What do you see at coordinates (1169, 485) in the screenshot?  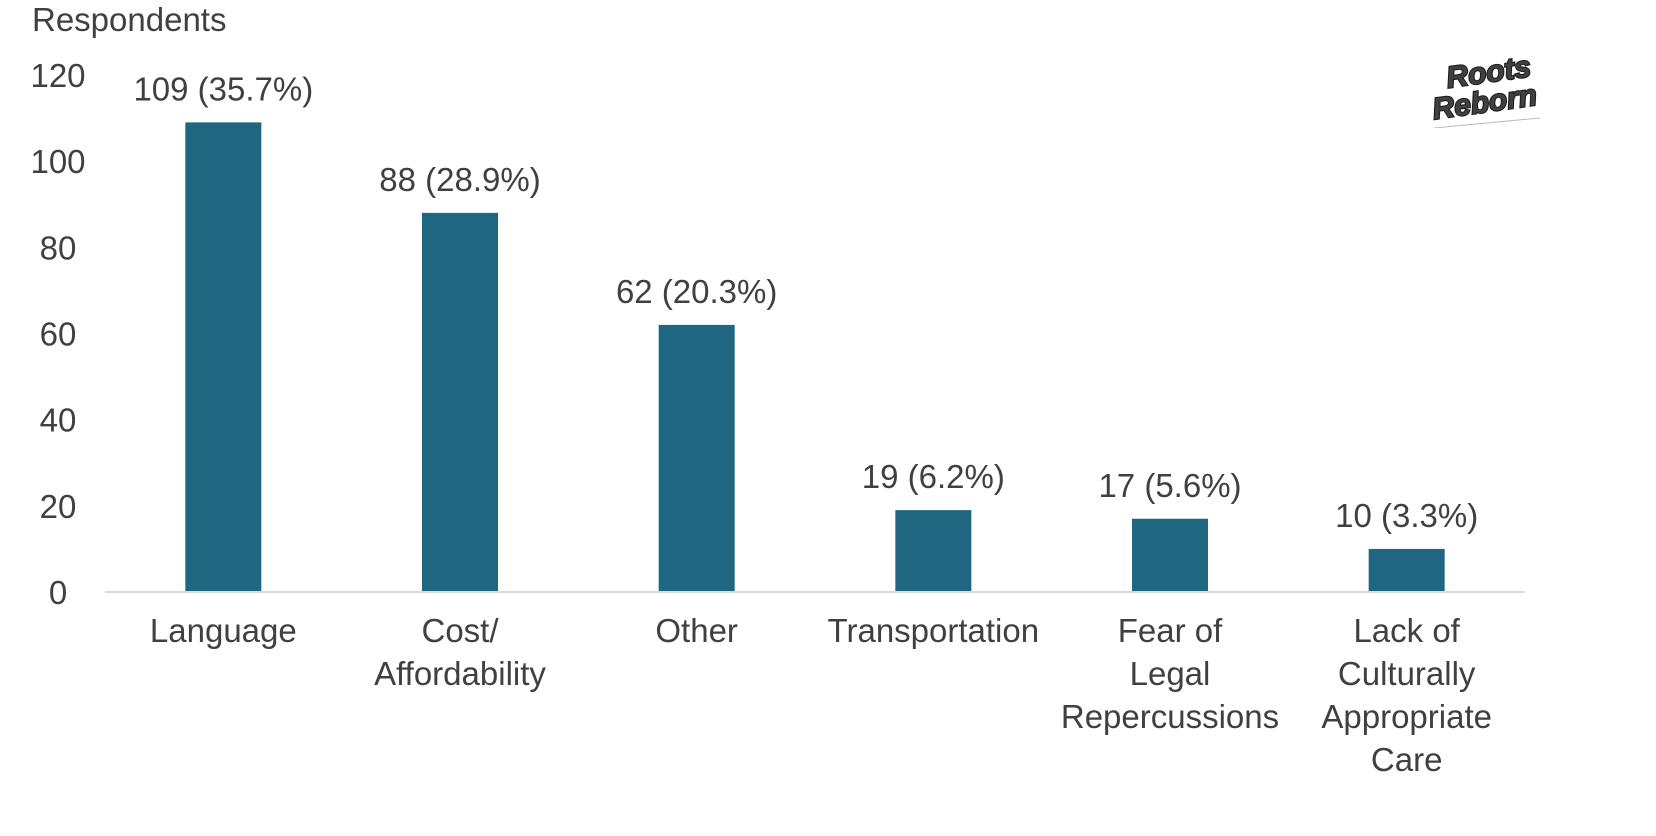 I see `bar-value-label: 17 (5.6%)` at bounding box center [1169, 485].